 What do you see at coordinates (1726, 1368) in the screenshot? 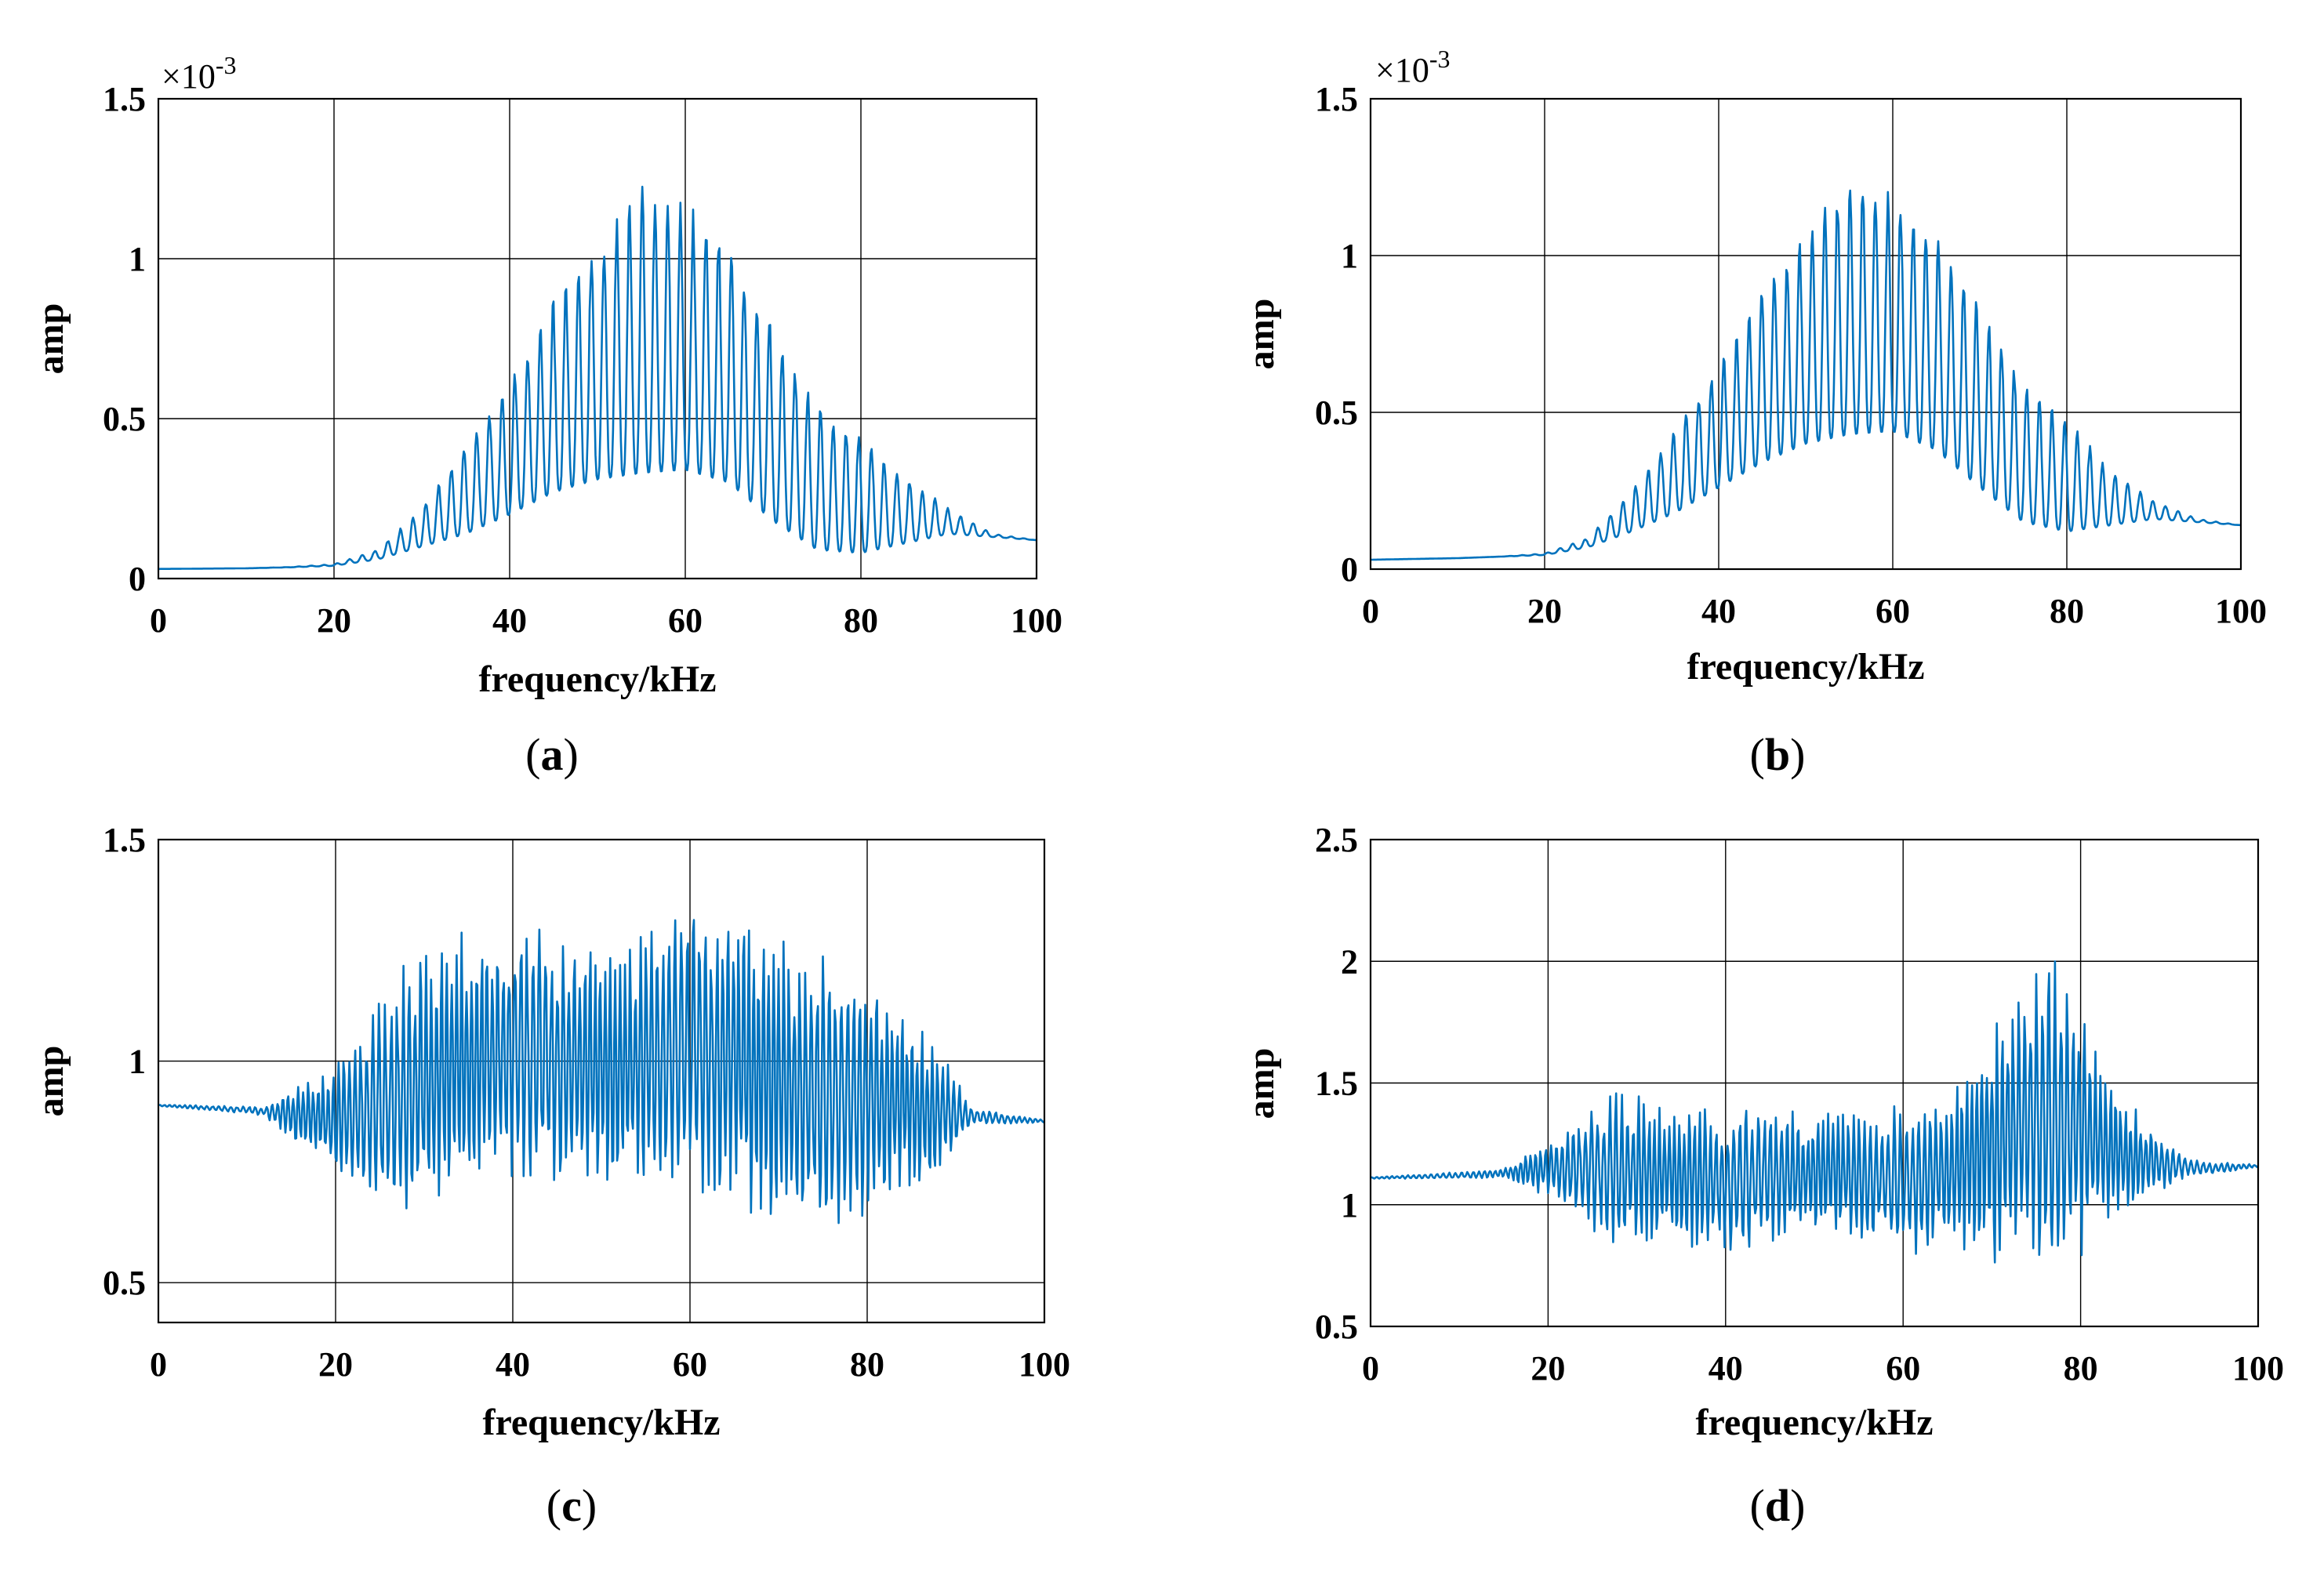
I see `panel-d-x-tick-label: 40` at bounding box center [1726, 1368].